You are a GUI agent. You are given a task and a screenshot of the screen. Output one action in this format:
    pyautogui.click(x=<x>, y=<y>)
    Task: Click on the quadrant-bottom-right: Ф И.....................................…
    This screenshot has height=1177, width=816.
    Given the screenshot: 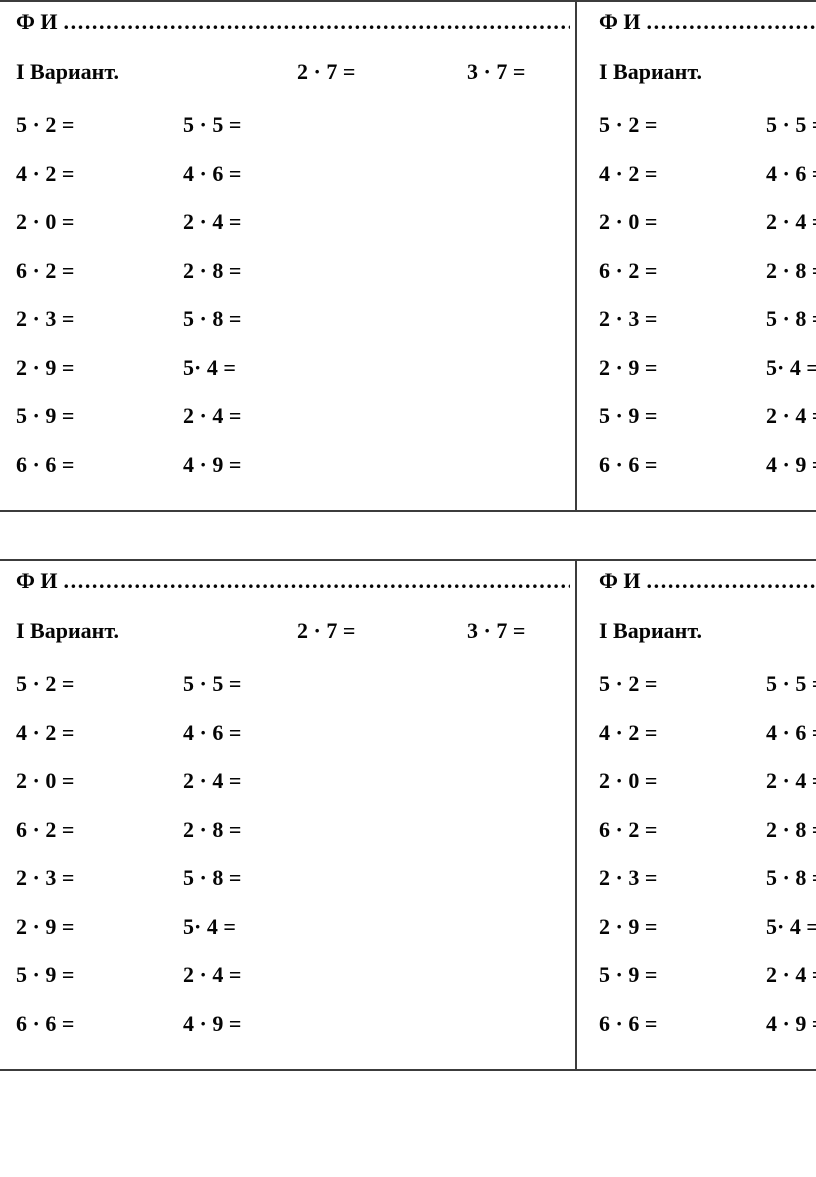 What is the action you would take?
    pyautogui.click(x=696, y=815)
    